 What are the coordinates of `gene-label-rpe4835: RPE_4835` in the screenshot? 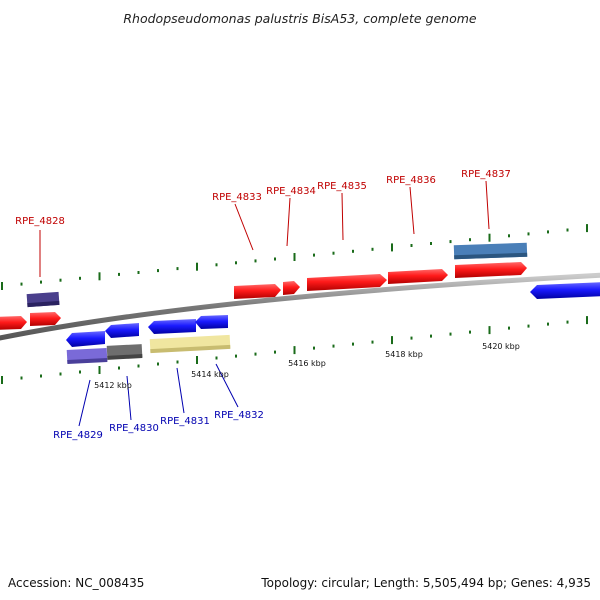 It's located at (342, 186).